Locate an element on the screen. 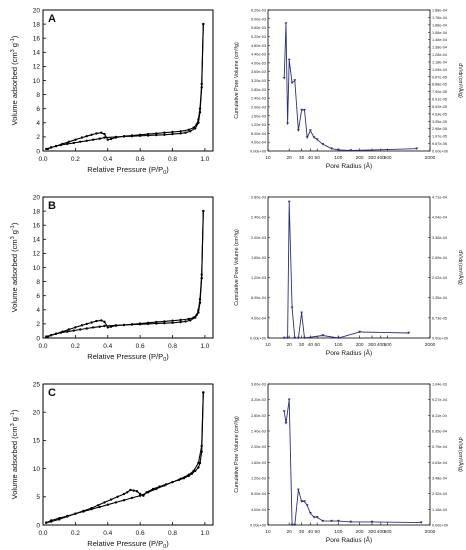 This screenshot has height=550, width=466. y-tick-label: 1.60e-03 is located at coordinates (258, 463).